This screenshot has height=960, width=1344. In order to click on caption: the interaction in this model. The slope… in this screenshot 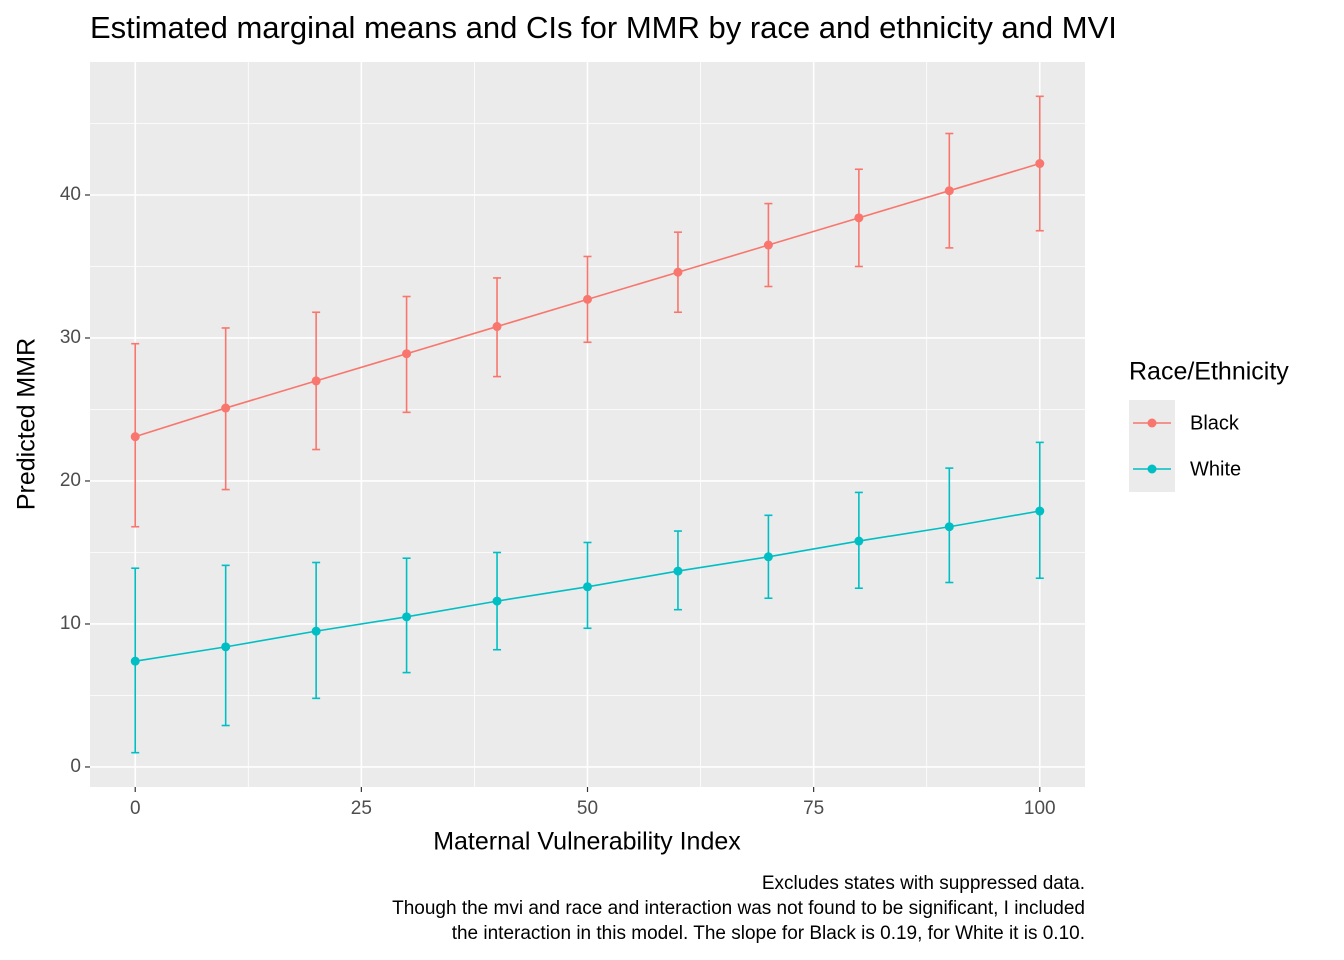, I will do `click(768, 933)`.